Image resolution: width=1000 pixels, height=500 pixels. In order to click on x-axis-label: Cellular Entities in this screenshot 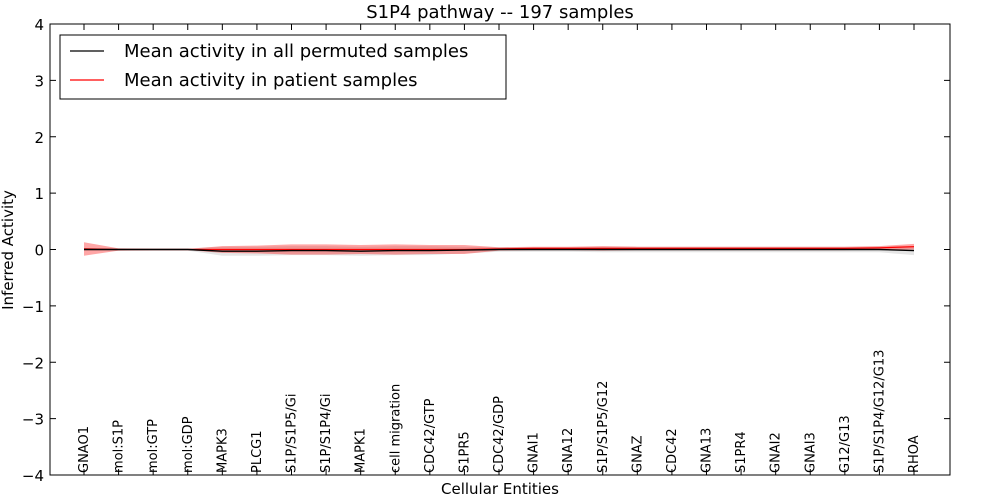, I will do `click(500, 489)`.